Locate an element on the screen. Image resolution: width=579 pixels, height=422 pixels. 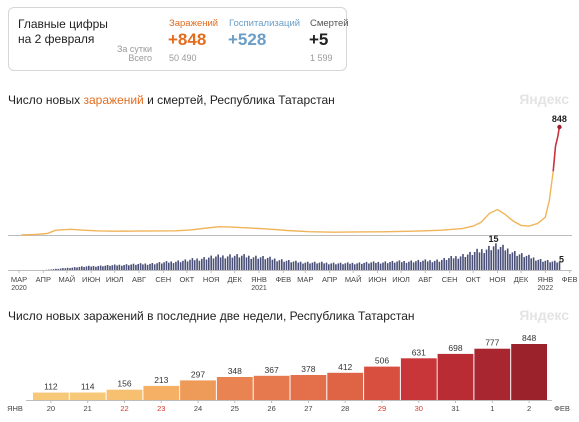
day-tick-label: 31 is located at coordinates (455, 408).